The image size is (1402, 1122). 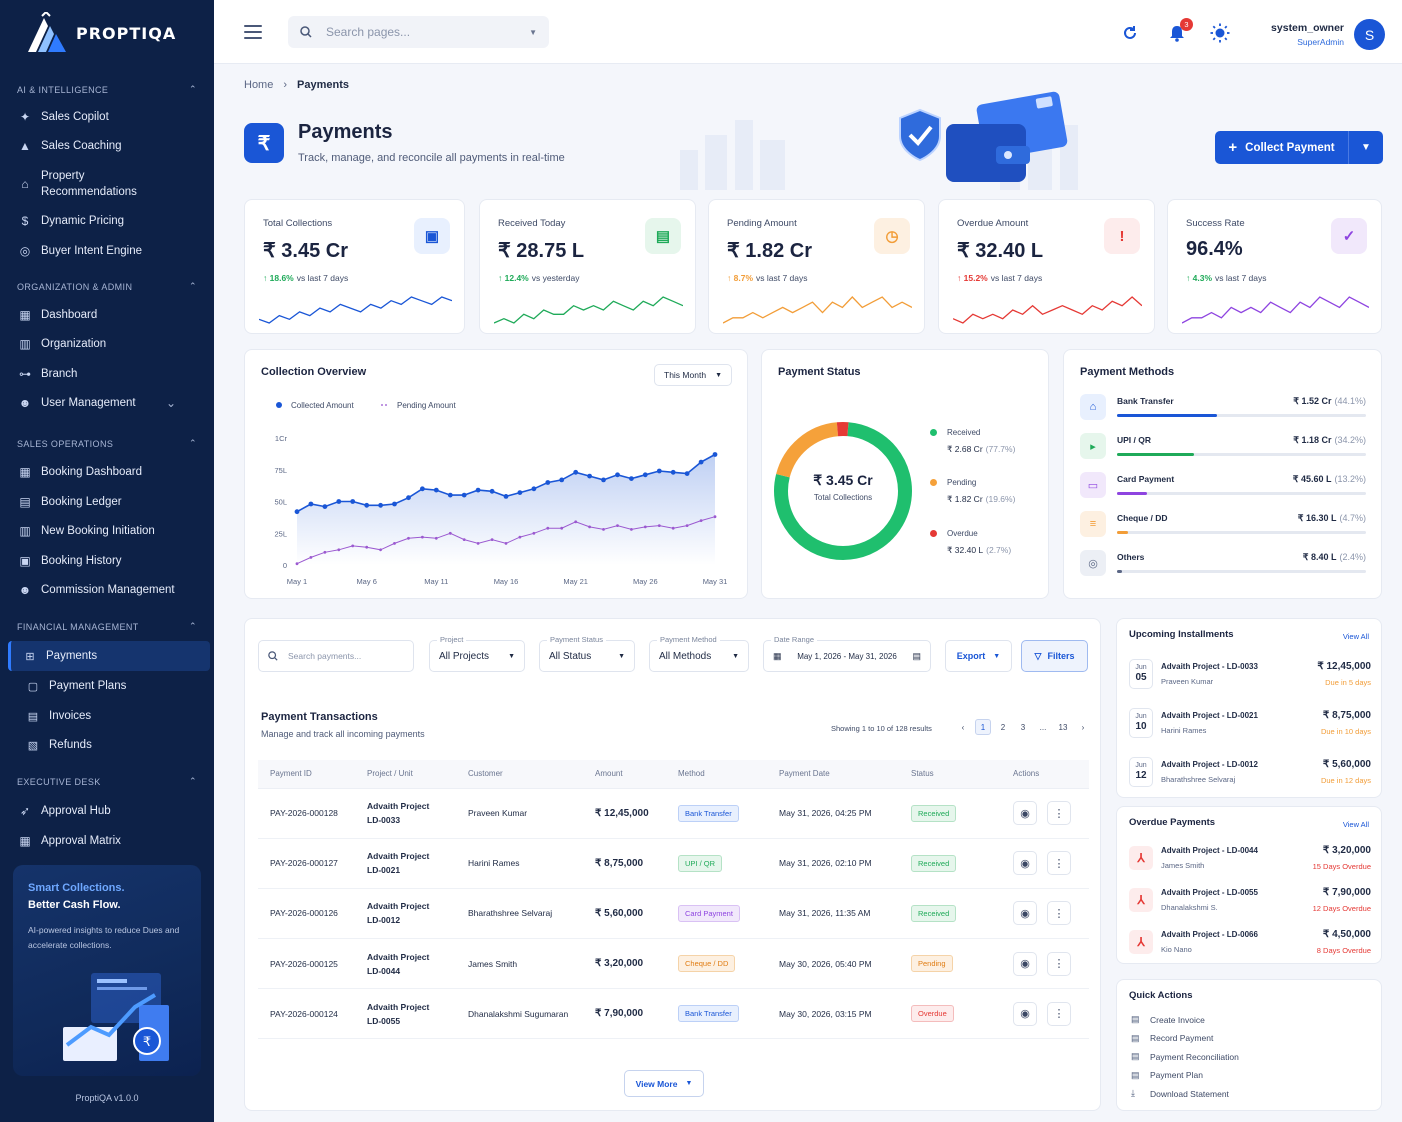 What do you see at coordinates (398, 906) in the screenshot?
I see `project-name: Advaith Project` at bounding box center [398, 906].